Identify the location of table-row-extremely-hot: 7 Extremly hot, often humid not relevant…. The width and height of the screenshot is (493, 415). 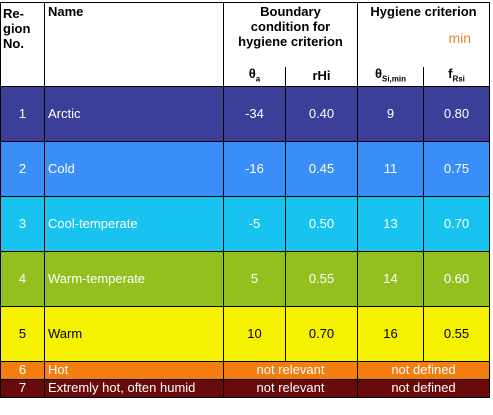
(245, 388).